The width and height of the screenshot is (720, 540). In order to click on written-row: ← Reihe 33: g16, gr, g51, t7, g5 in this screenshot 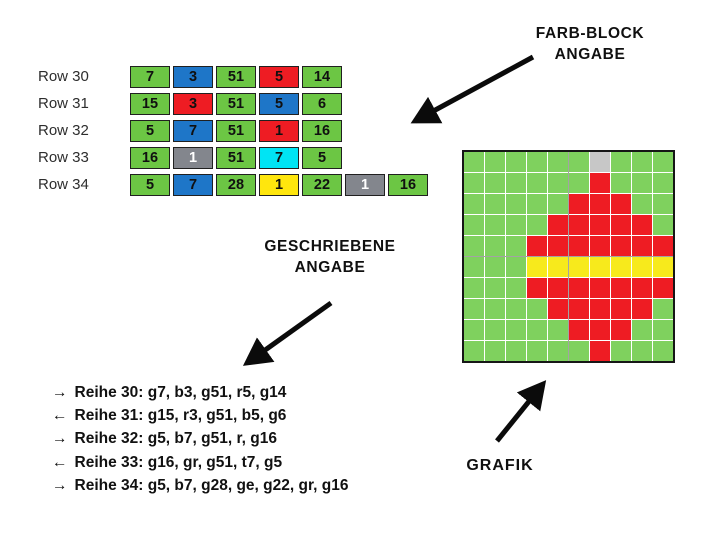, I will do `click(200, 462)`.